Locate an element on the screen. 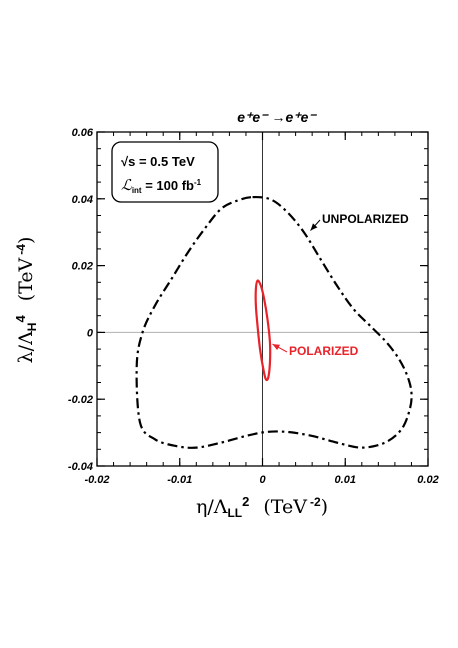  y-title-sub: H is located at coordinates (32, 327).